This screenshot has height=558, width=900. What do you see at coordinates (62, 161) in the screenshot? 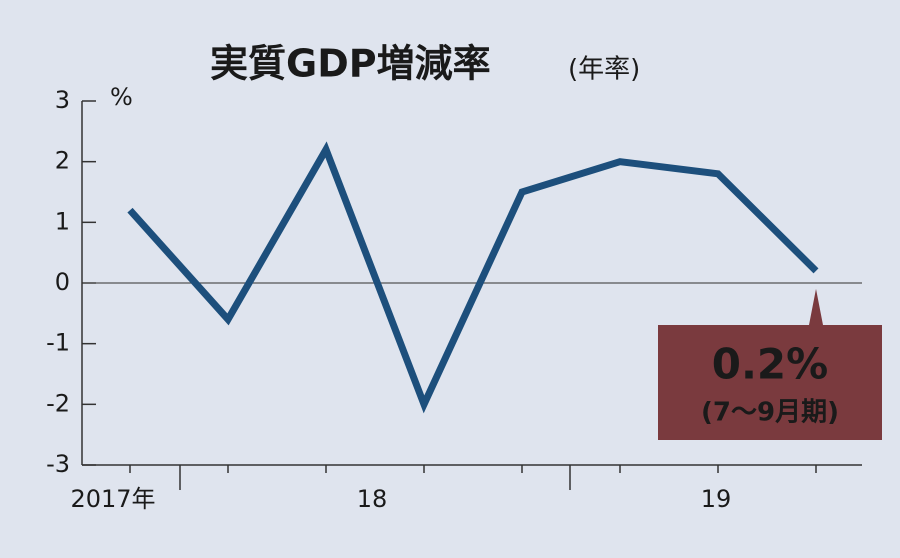
I see `y-tick-label: 2` at bounding box center [62, 161].